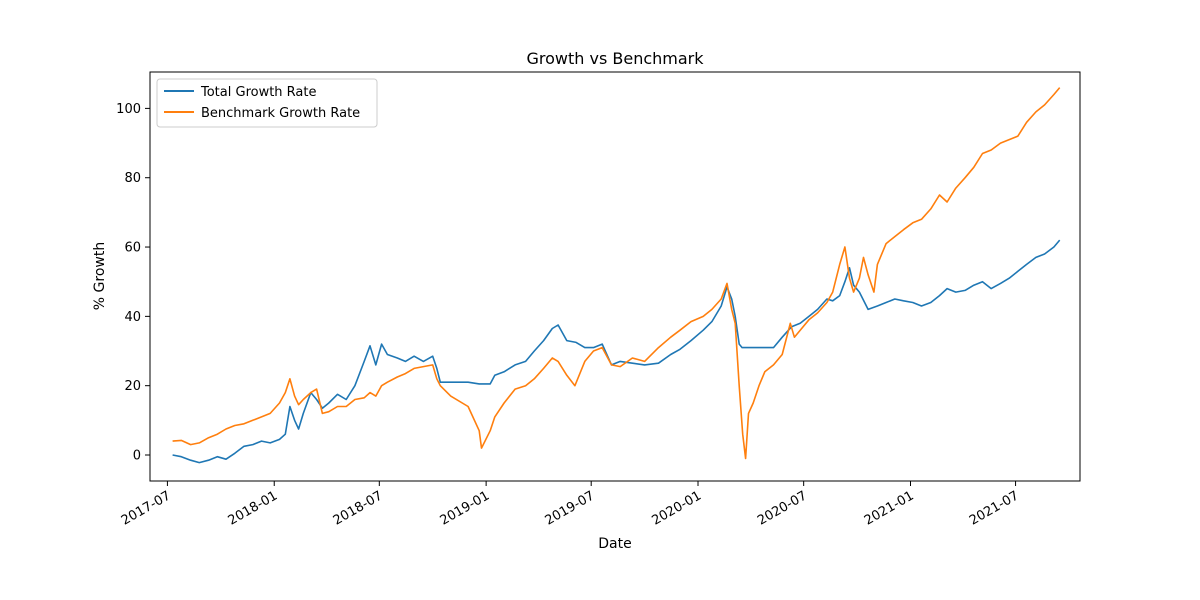  I want to click on chart-title: Growth vs Benchmark, so click(615, 58).